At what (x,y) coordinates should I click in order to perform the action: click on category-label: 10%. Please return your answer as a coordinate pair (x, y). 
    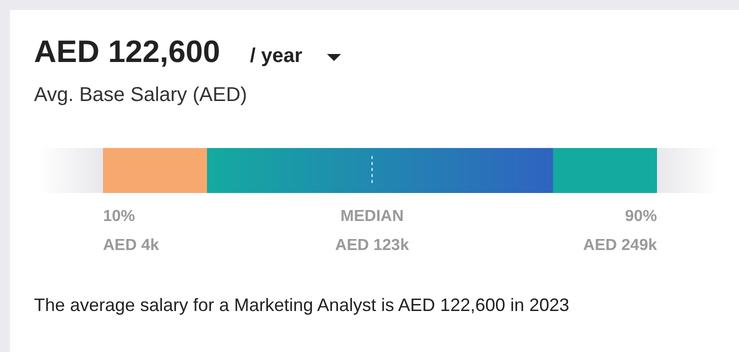
    Looking at the image, I should click on (119, 216).